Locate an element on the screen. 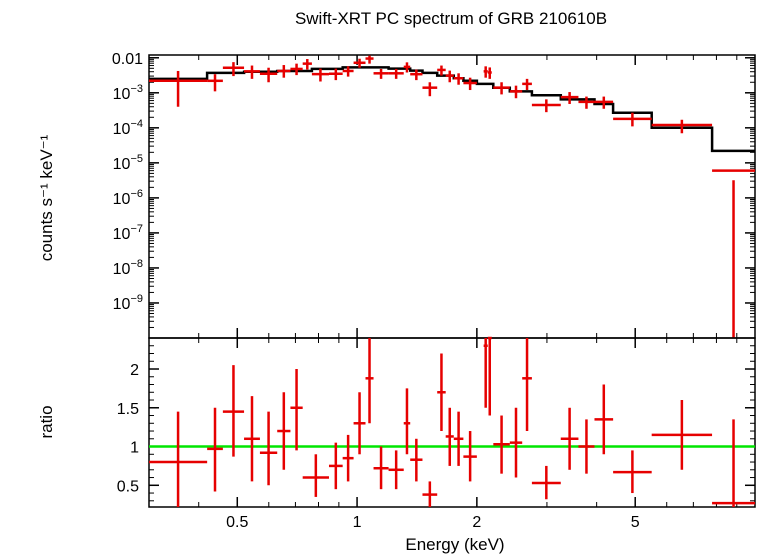 This screenshot has height=556, width=758. y-tick-exponent: −4 is located at coordinates (136, 124).